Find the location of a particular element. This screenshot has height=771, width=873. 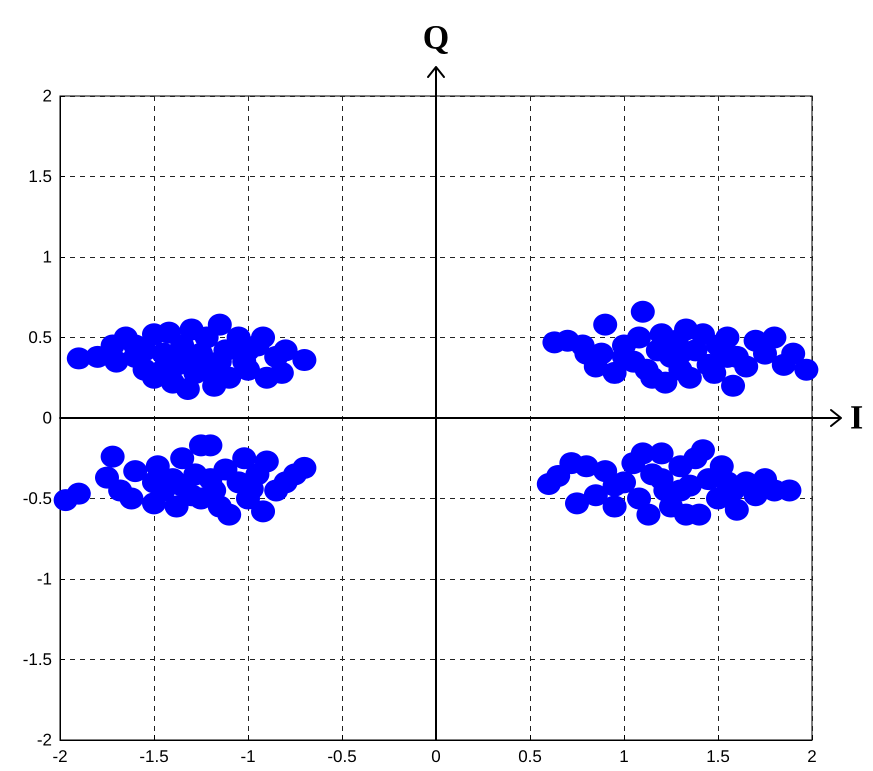

y-tick-label: -1 is located at coordinates (44, 579).